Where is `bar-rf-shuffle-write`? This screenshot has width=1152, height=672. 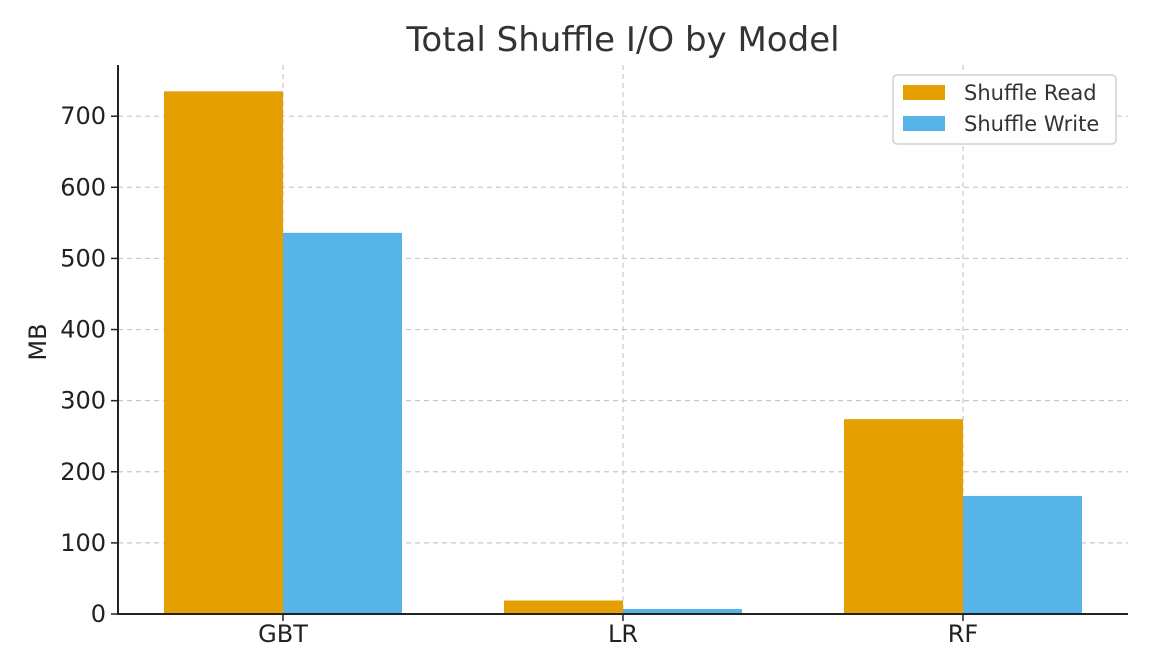 bar-rf-shuffle-write is located at coordinates (1022, 554).